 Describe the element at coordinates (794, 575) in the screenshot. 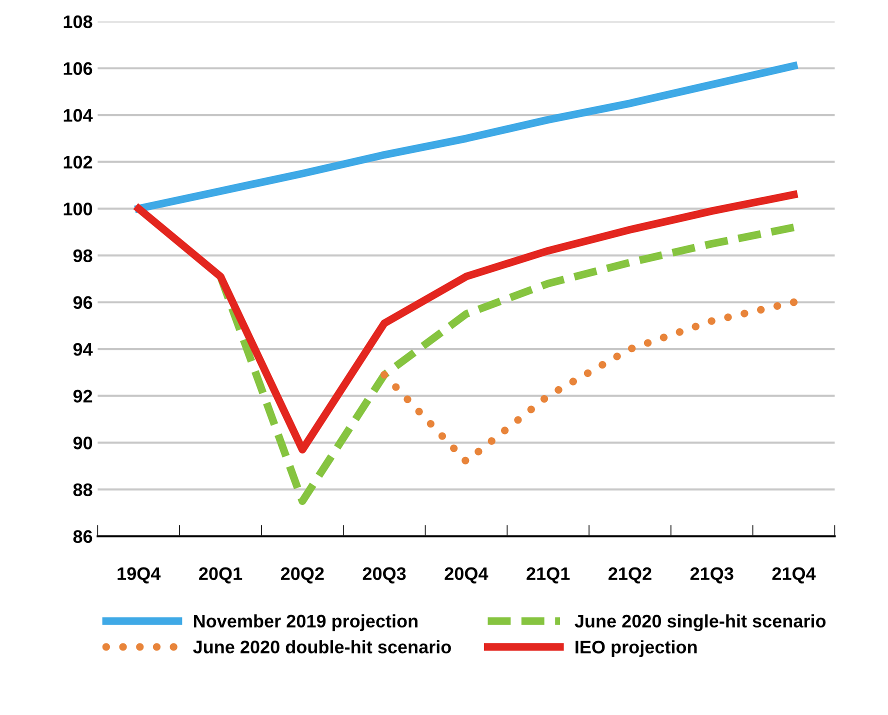

I see `x-tick-label: 21Q4` at that location.